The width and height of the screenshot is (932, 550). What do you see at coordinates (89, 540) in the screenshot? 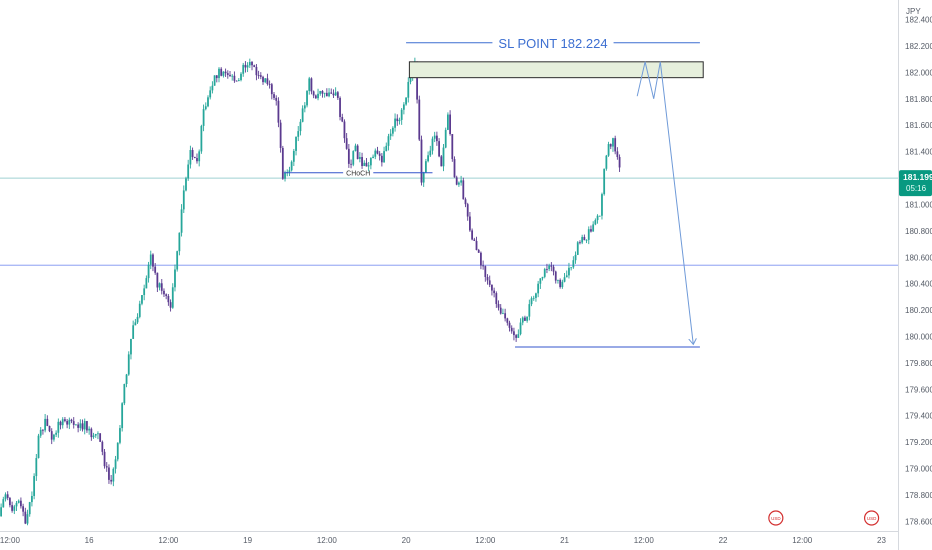
I see `x-tick-label: 16` at bounding box center [89, 540].